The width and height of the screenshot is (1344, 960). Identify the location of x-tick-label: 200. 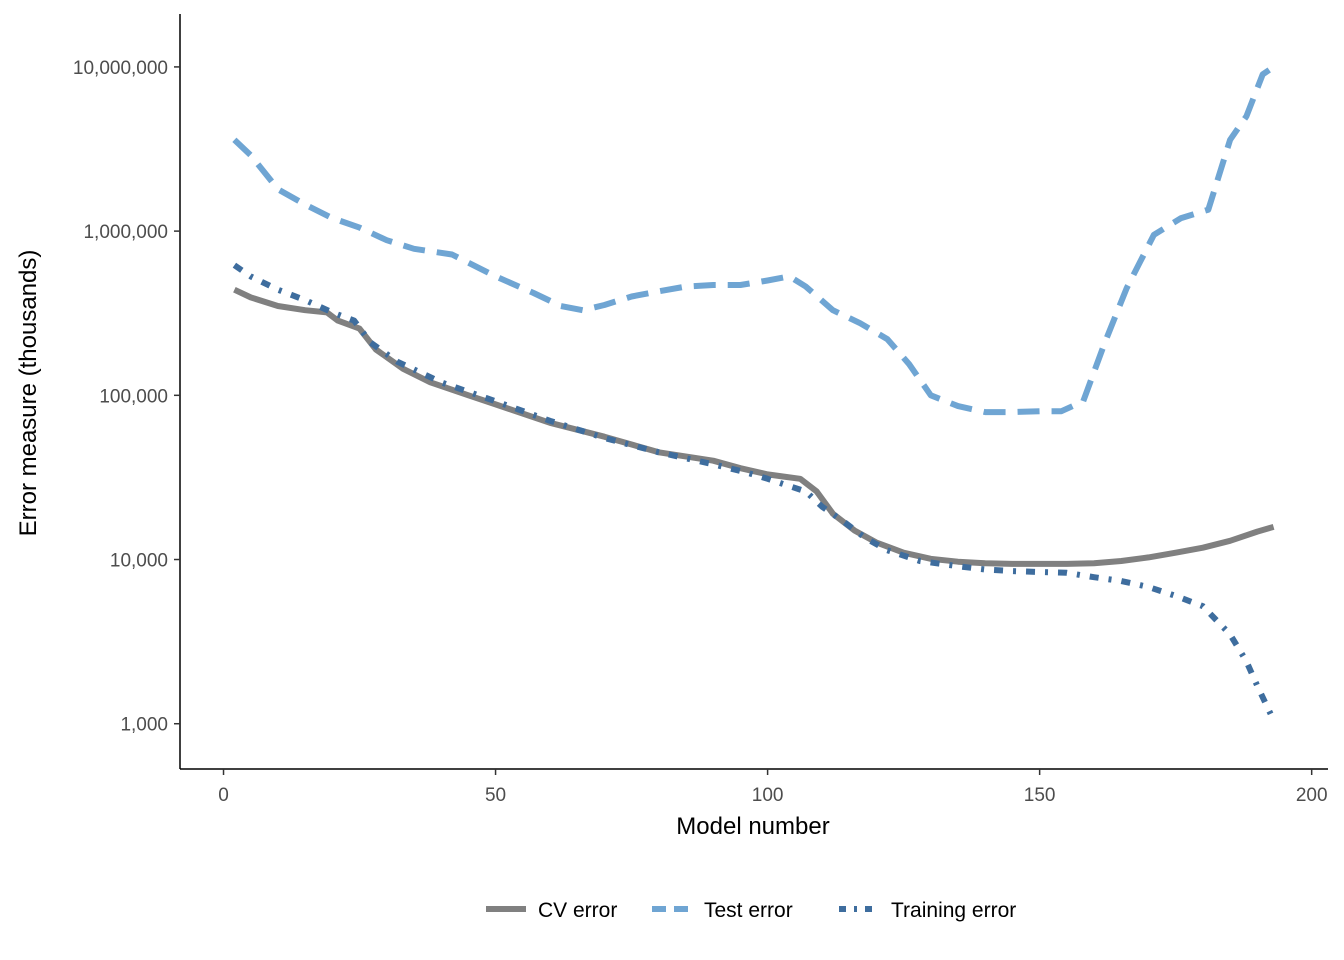
(1312, 795).